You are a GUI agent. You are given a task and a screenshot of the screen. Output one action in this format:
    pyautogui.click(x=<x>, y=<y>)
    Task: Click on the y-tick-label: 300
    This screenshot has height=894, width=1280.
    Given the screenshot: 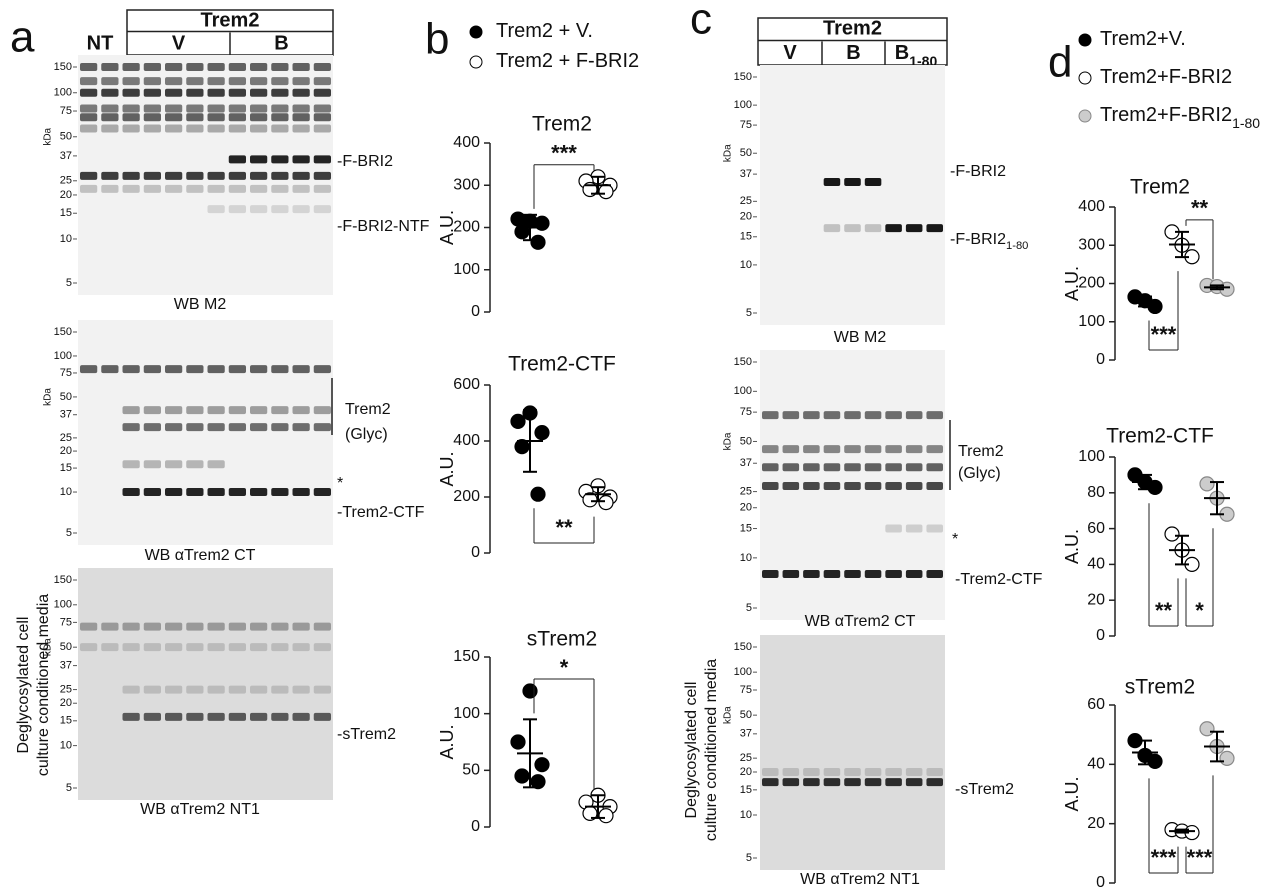 What is the action you would take?
    pyautogui.click(x=1091, y=244)
    